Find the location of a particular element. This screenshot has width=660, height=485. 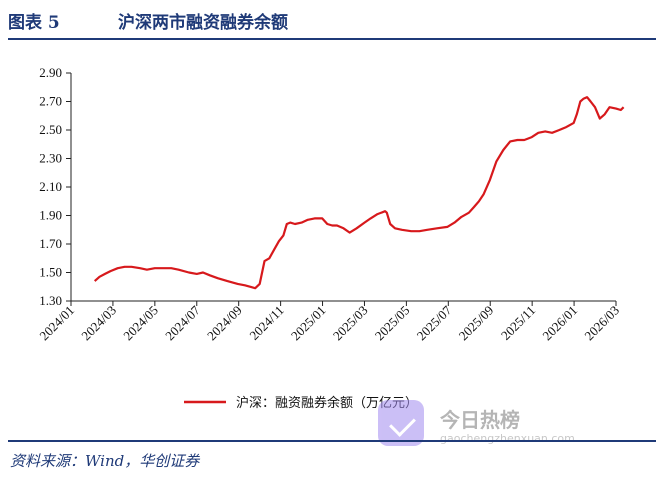

x-tick-label: 2025/03 is located at coordinates (350, 323).